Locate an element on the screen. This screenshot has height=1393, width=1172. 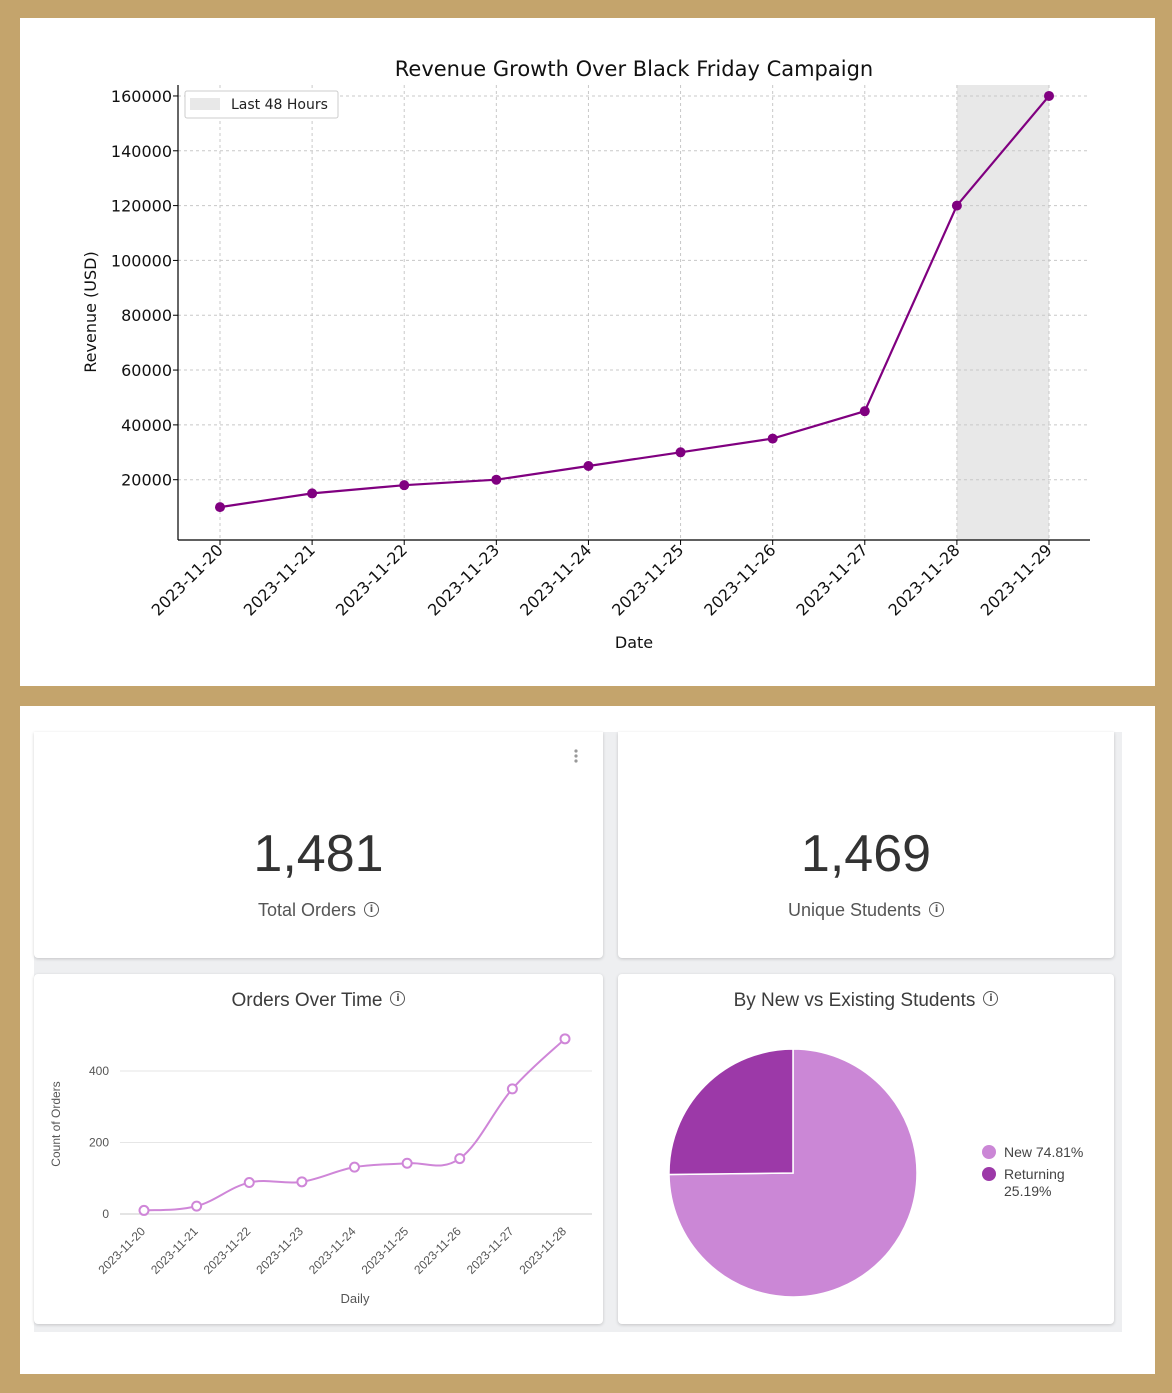
x-tick-label: 2023-11-29 is located at coordinates (1016, 579).